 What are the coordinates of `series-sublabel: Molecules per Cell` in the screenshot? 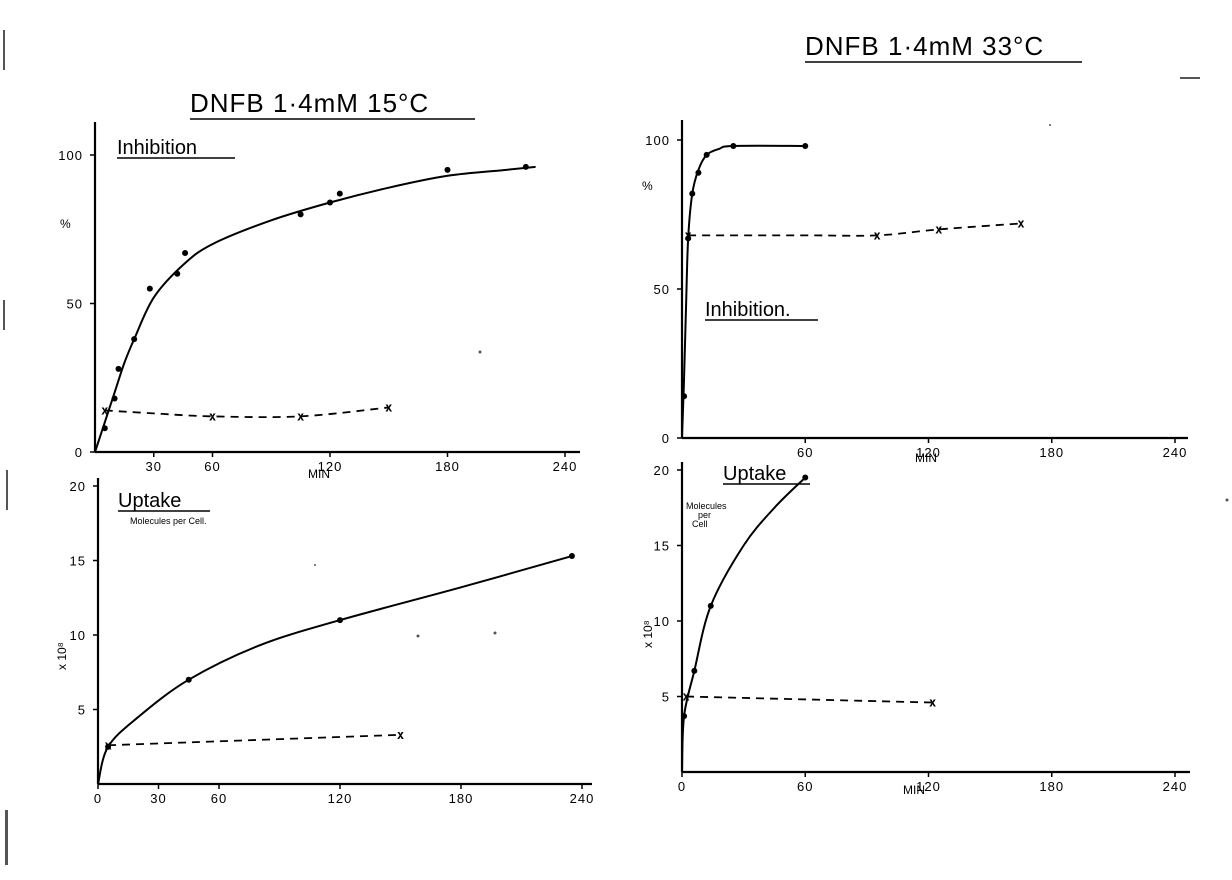 It's located at (707, 515).